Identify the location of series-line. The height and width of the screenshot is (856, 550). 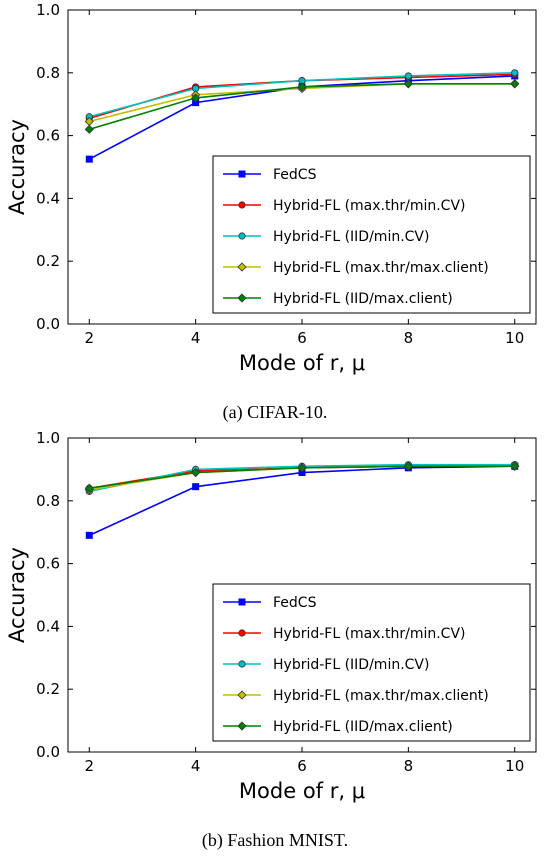
(301, 501).